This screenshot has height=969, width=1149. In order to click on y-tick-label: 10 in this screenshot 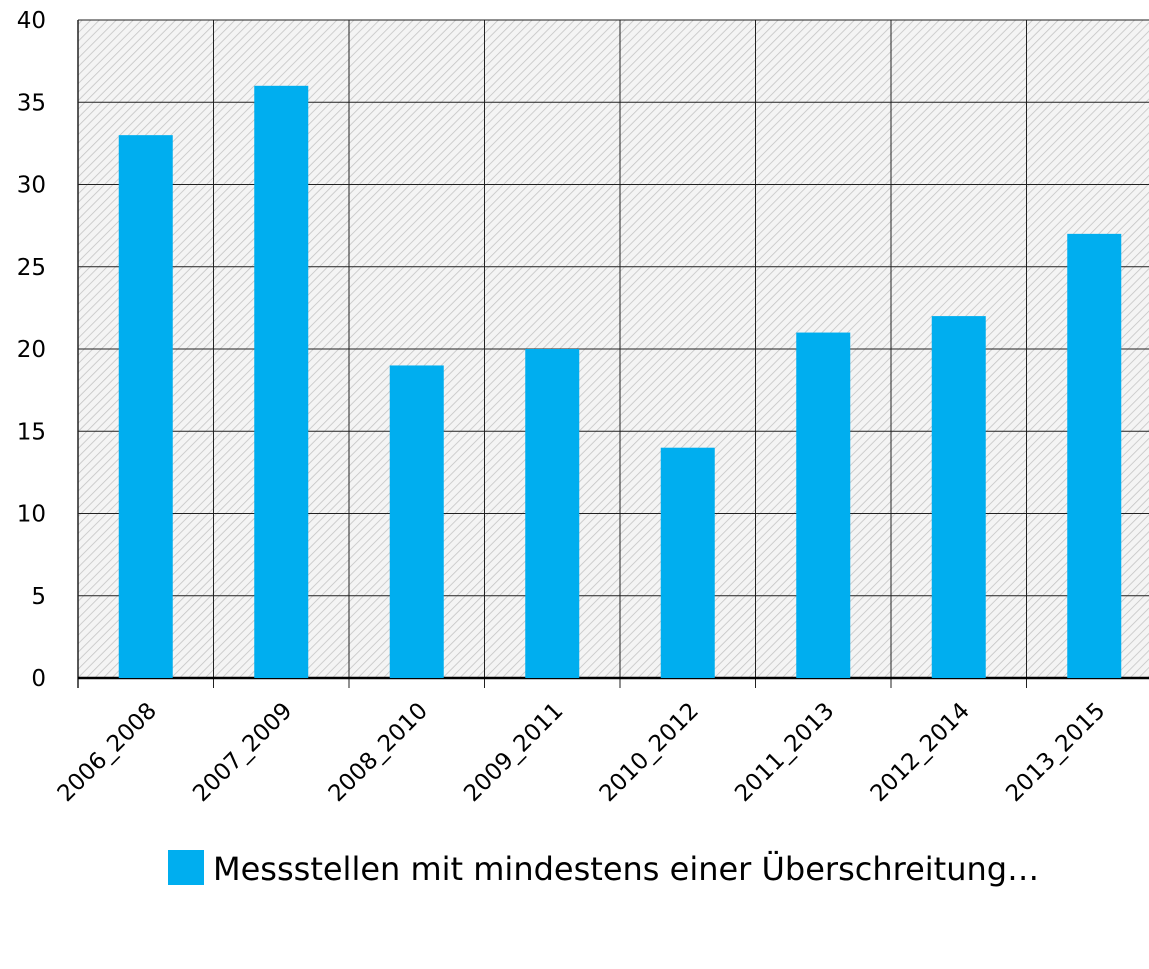, I will do `click(31, 515)`.